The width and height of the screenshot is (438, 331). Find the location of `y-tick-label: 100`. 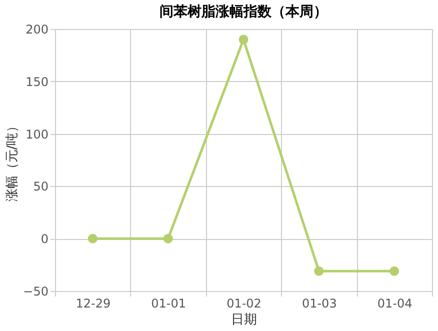

y-tick-label: 100 is located at coordinates (37, 134).